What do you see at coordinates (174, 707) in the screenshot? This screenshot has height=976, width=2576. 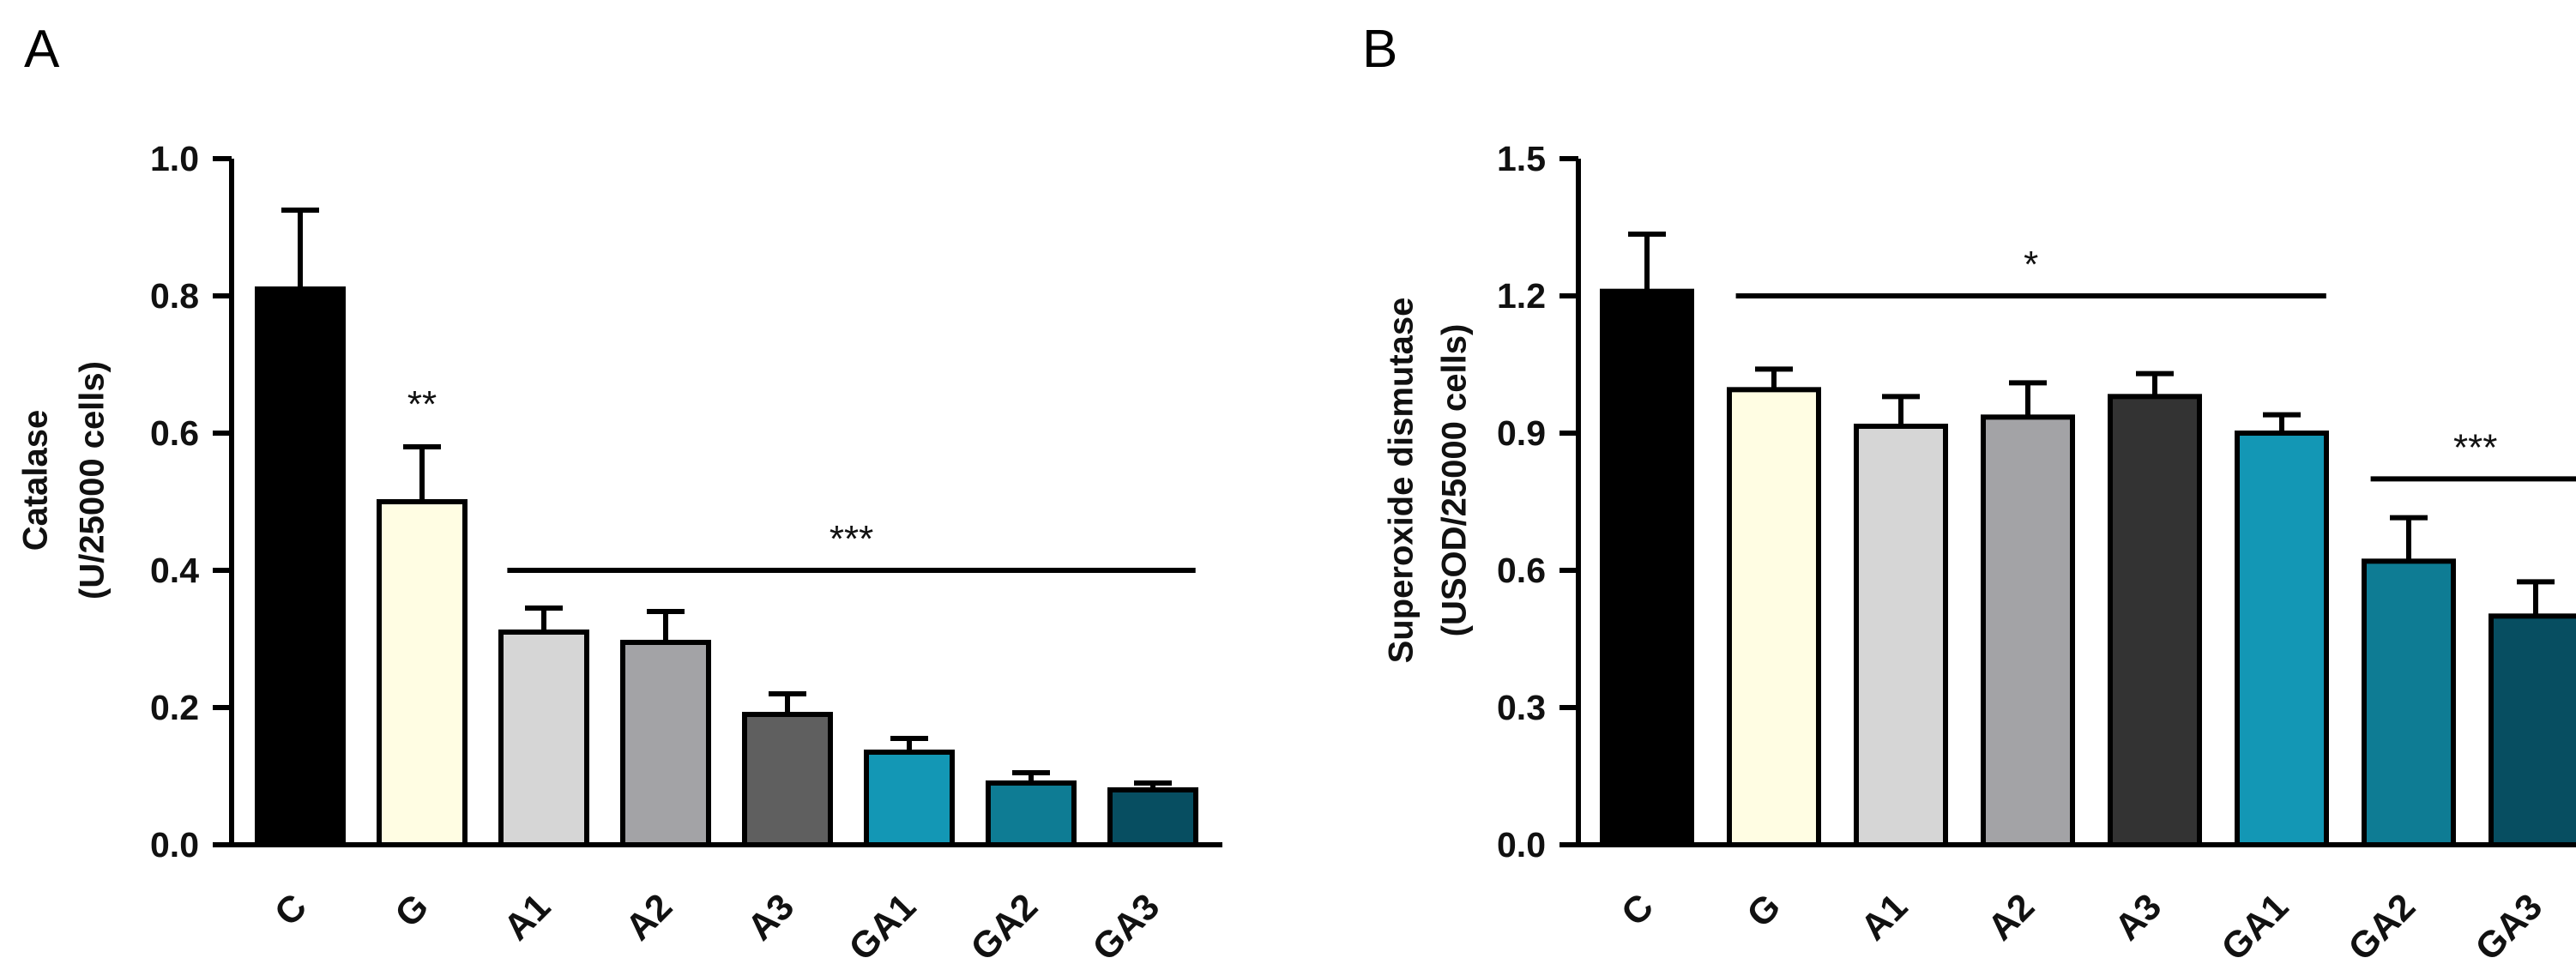 I see `y-tick-label: 0.2` at bounding box center [174, 707].